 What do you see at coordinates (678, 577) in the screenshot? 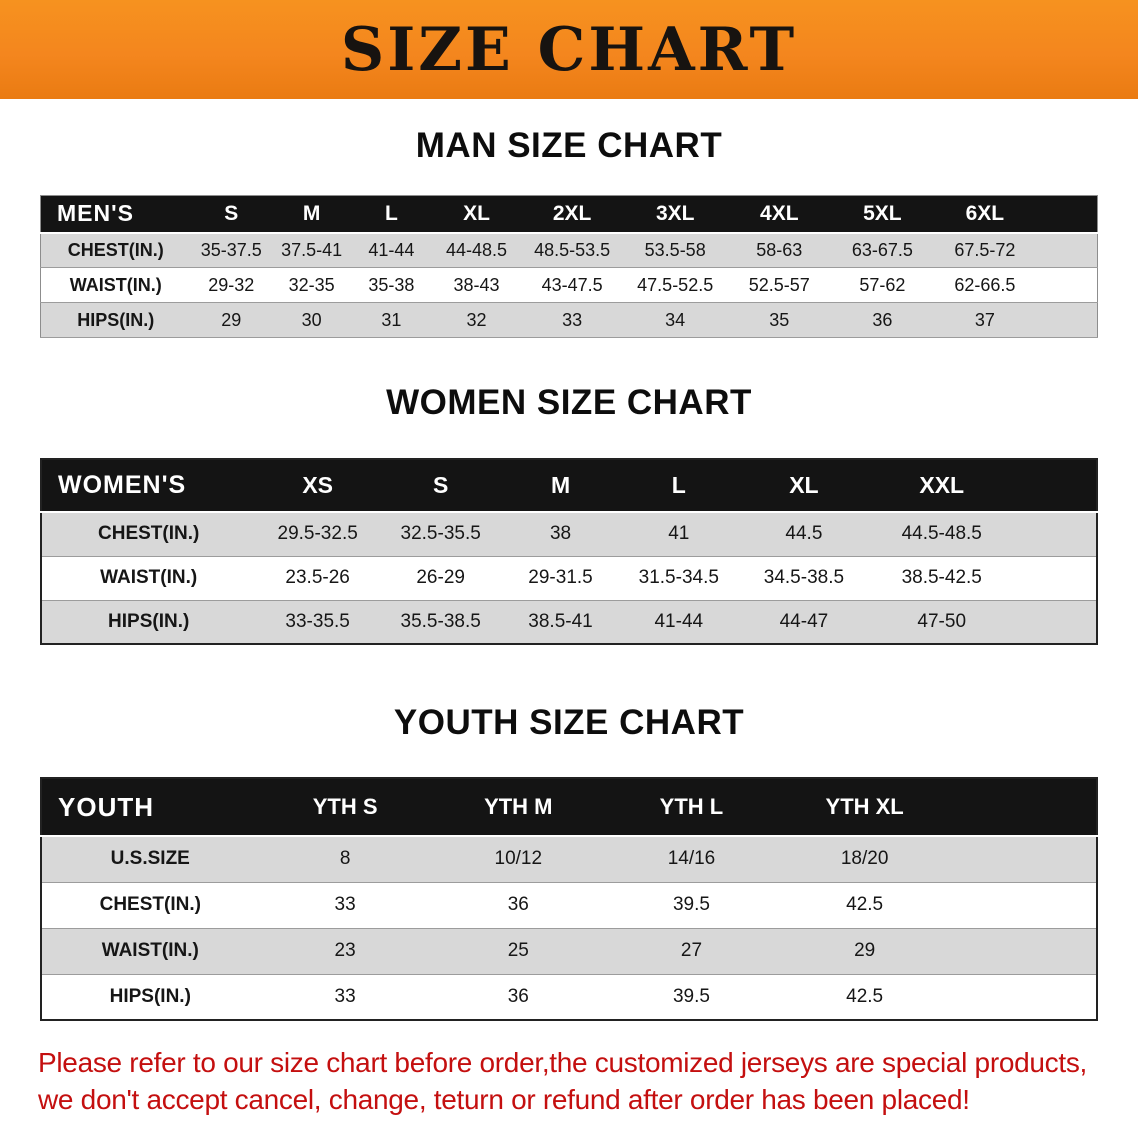
I see `women-size-cell: 31.5-34.5` at bounding box center [678, 577].